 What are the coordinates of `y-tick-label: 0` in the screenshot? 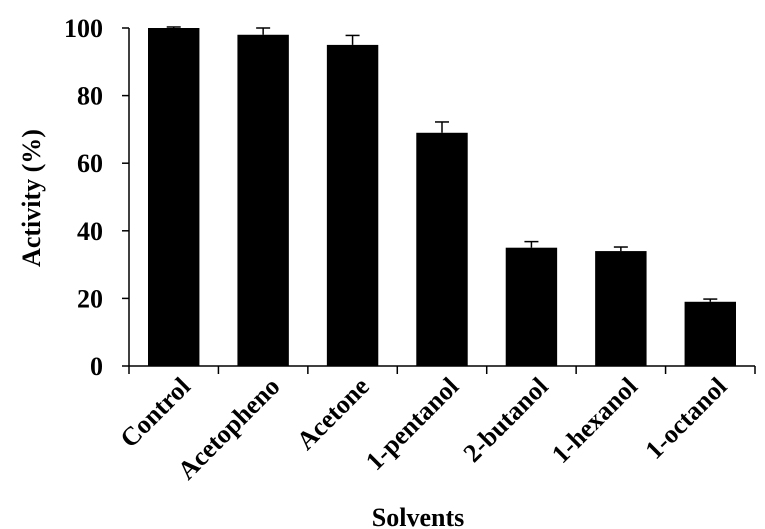 It's located at (96, 366).